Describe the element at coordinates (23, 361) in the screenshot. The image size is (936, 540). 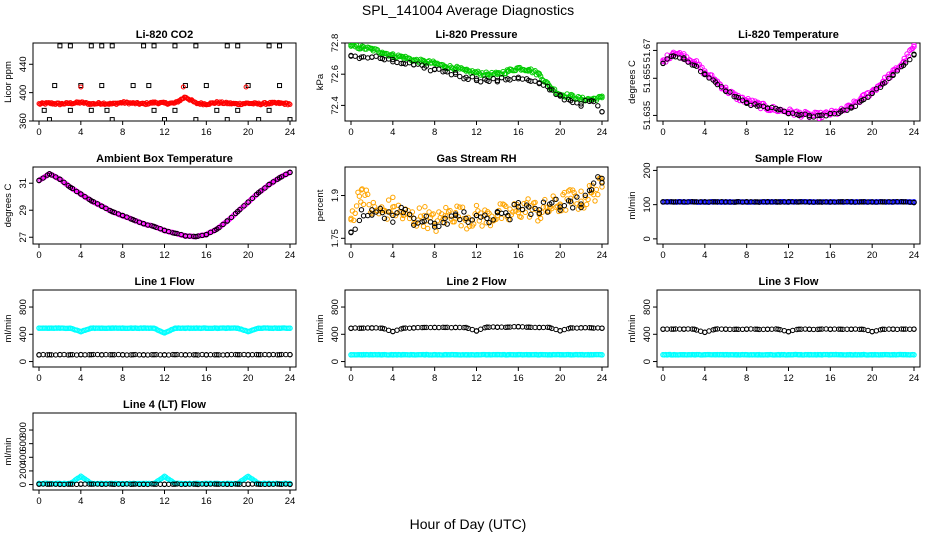
I see `y-tick-label: 0` at that location.